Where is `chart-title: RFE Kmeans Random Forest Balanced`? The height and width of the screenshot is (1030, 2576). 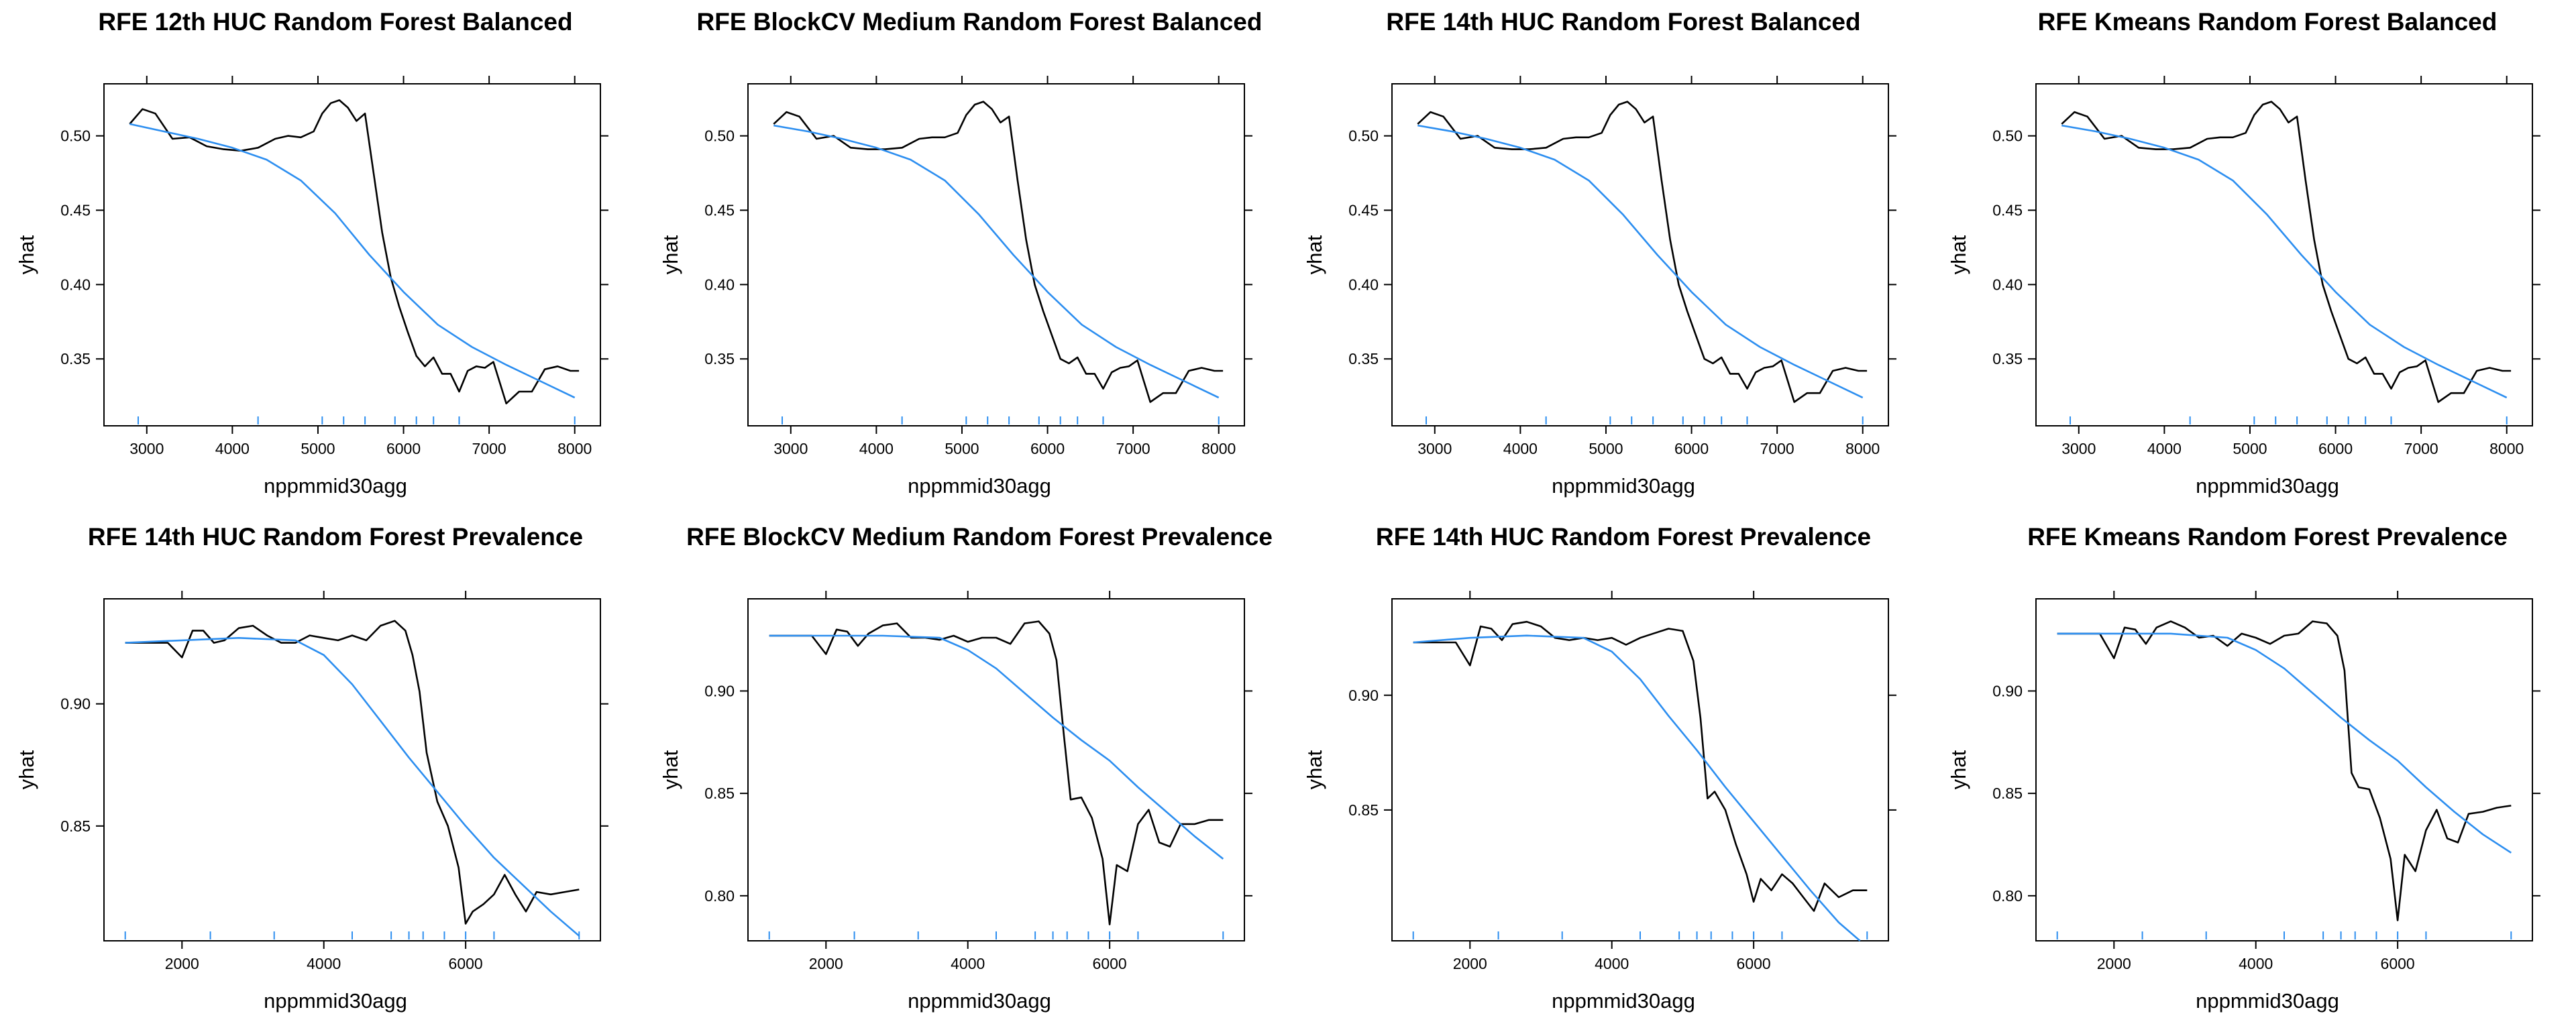
chart-title: RFE Kmeans Random Forest Balanced is located at coordinates (2268, 22).